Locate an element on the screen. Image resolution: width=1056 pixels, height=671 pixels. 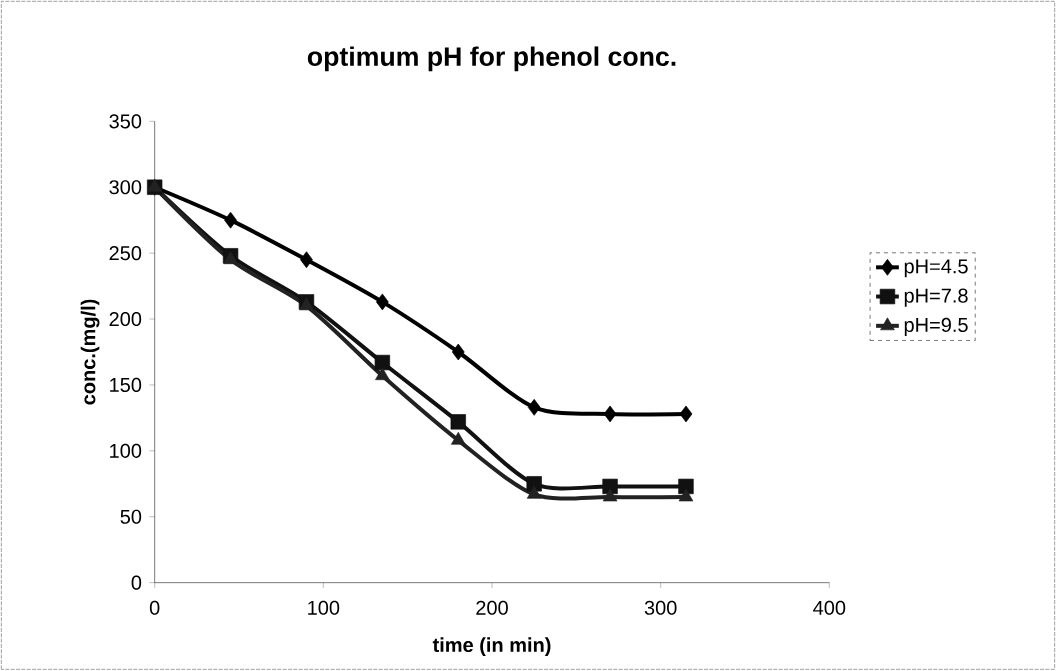
x-tick-label: 0 is located at coordinates (154, 608).